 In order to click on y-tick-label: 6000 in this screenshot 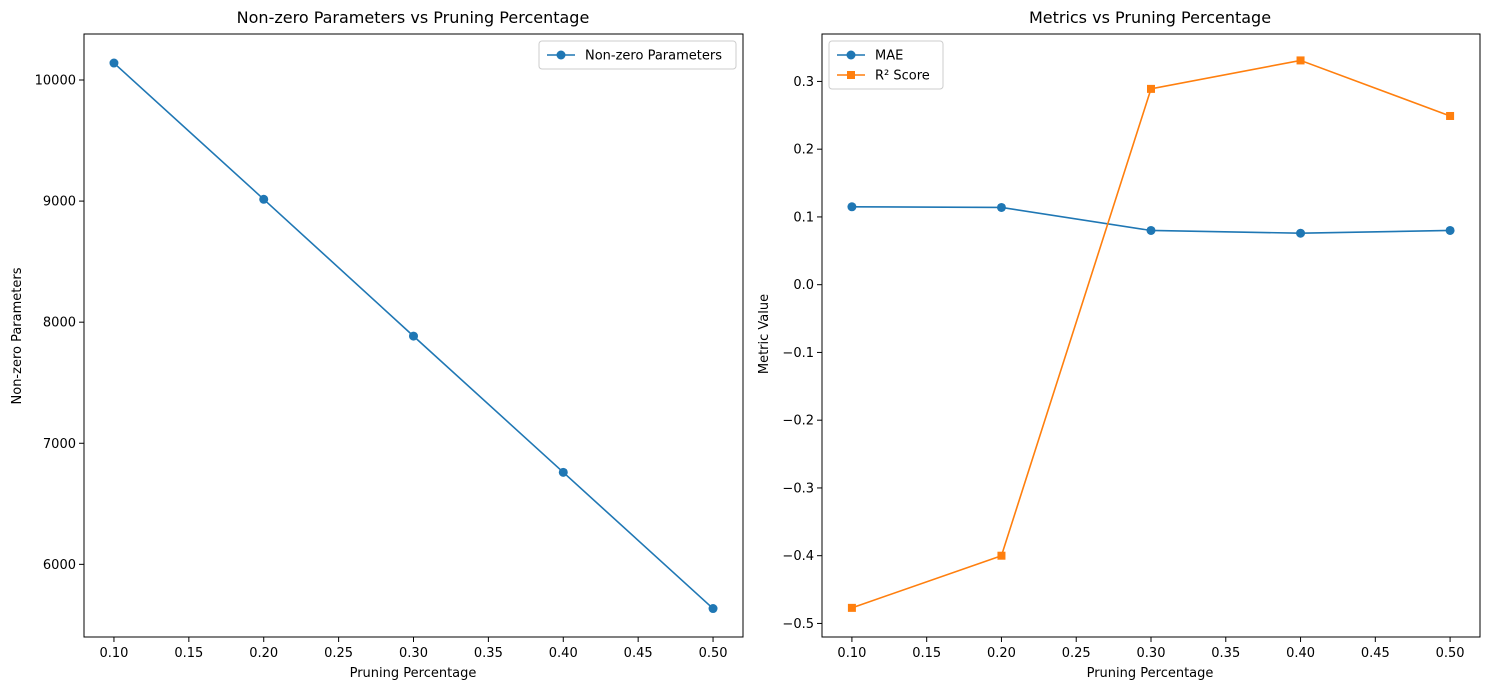, I will do `click(59, 565)`.